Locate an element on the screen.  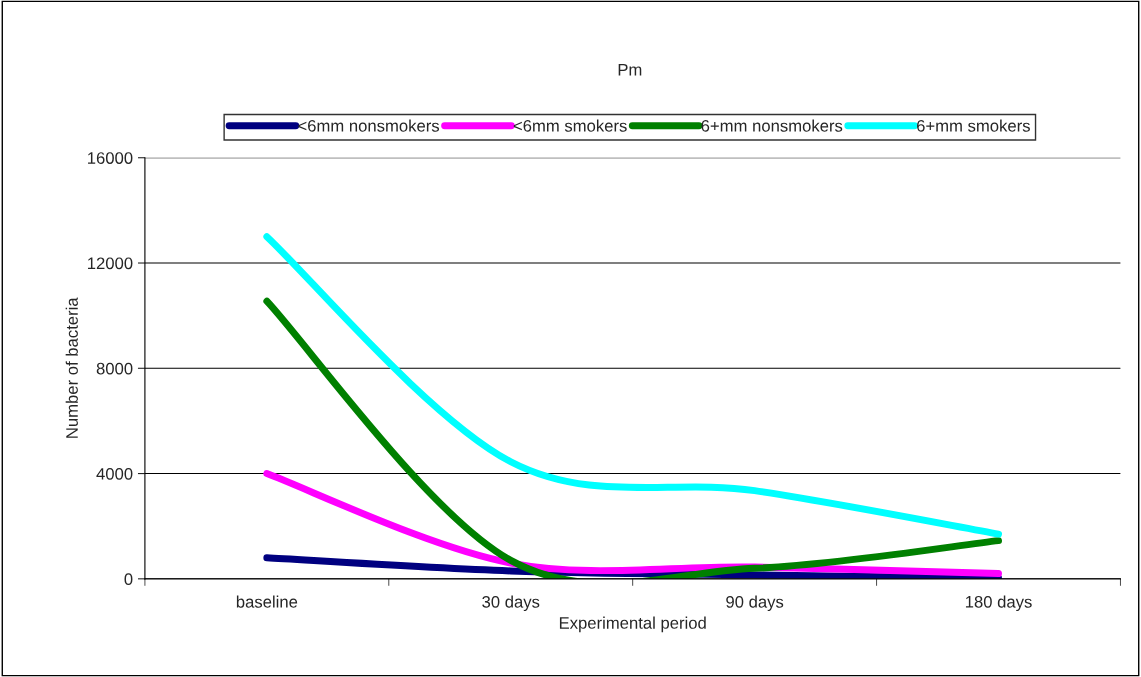
x-axis-title: Experimental period is located at coordinates (632, 624).